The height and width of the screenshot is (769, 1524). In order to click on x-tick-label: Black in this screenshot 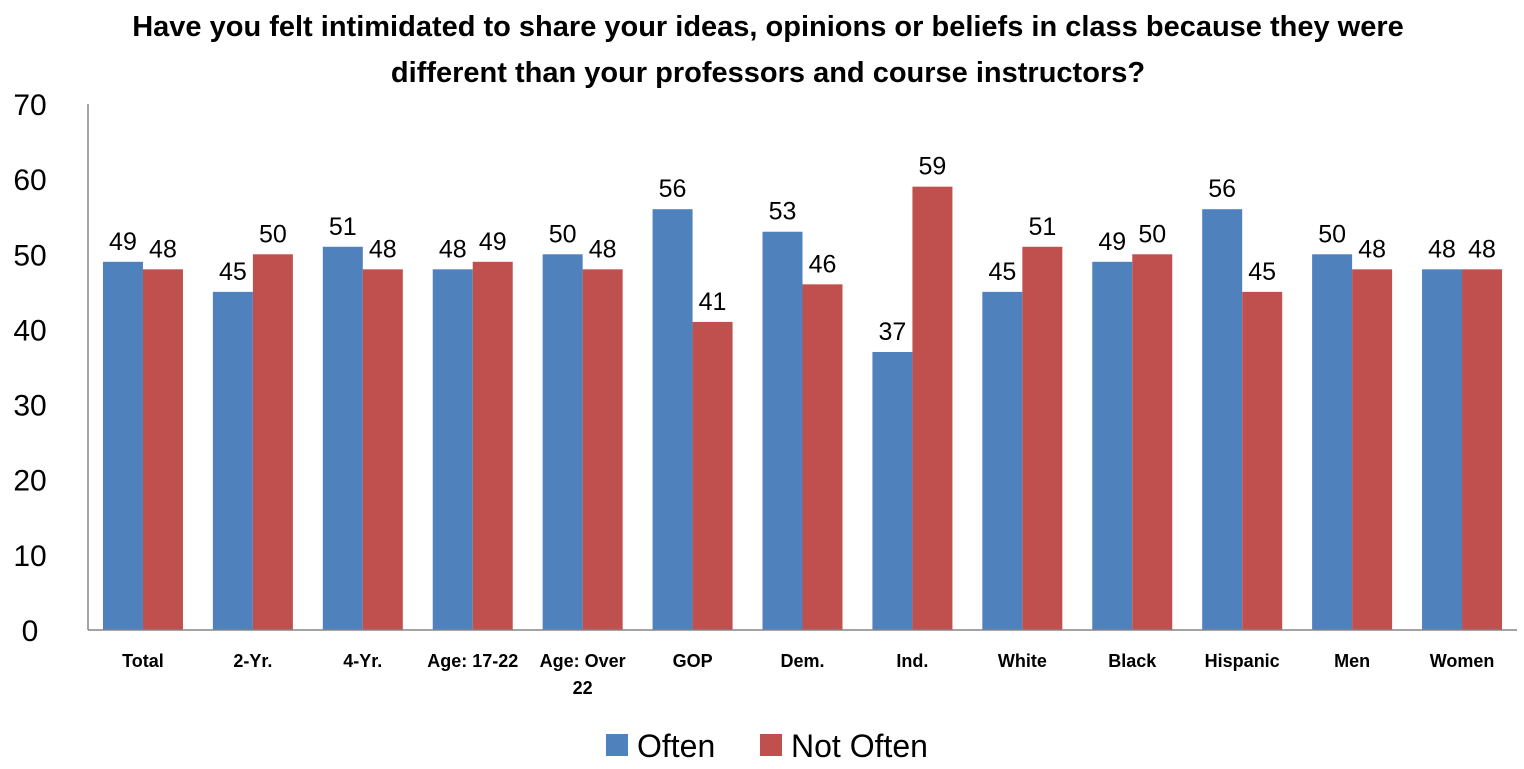, I will do `click(1132, 661)`.